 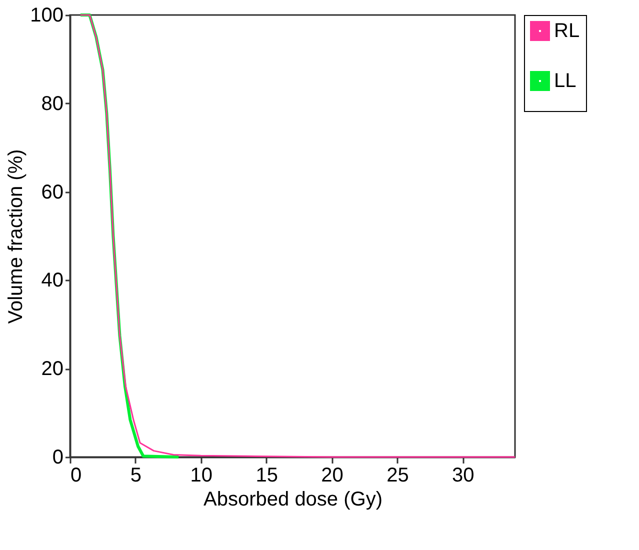 I want to click on y-tick-label: 100, so click(x=47, y=15).